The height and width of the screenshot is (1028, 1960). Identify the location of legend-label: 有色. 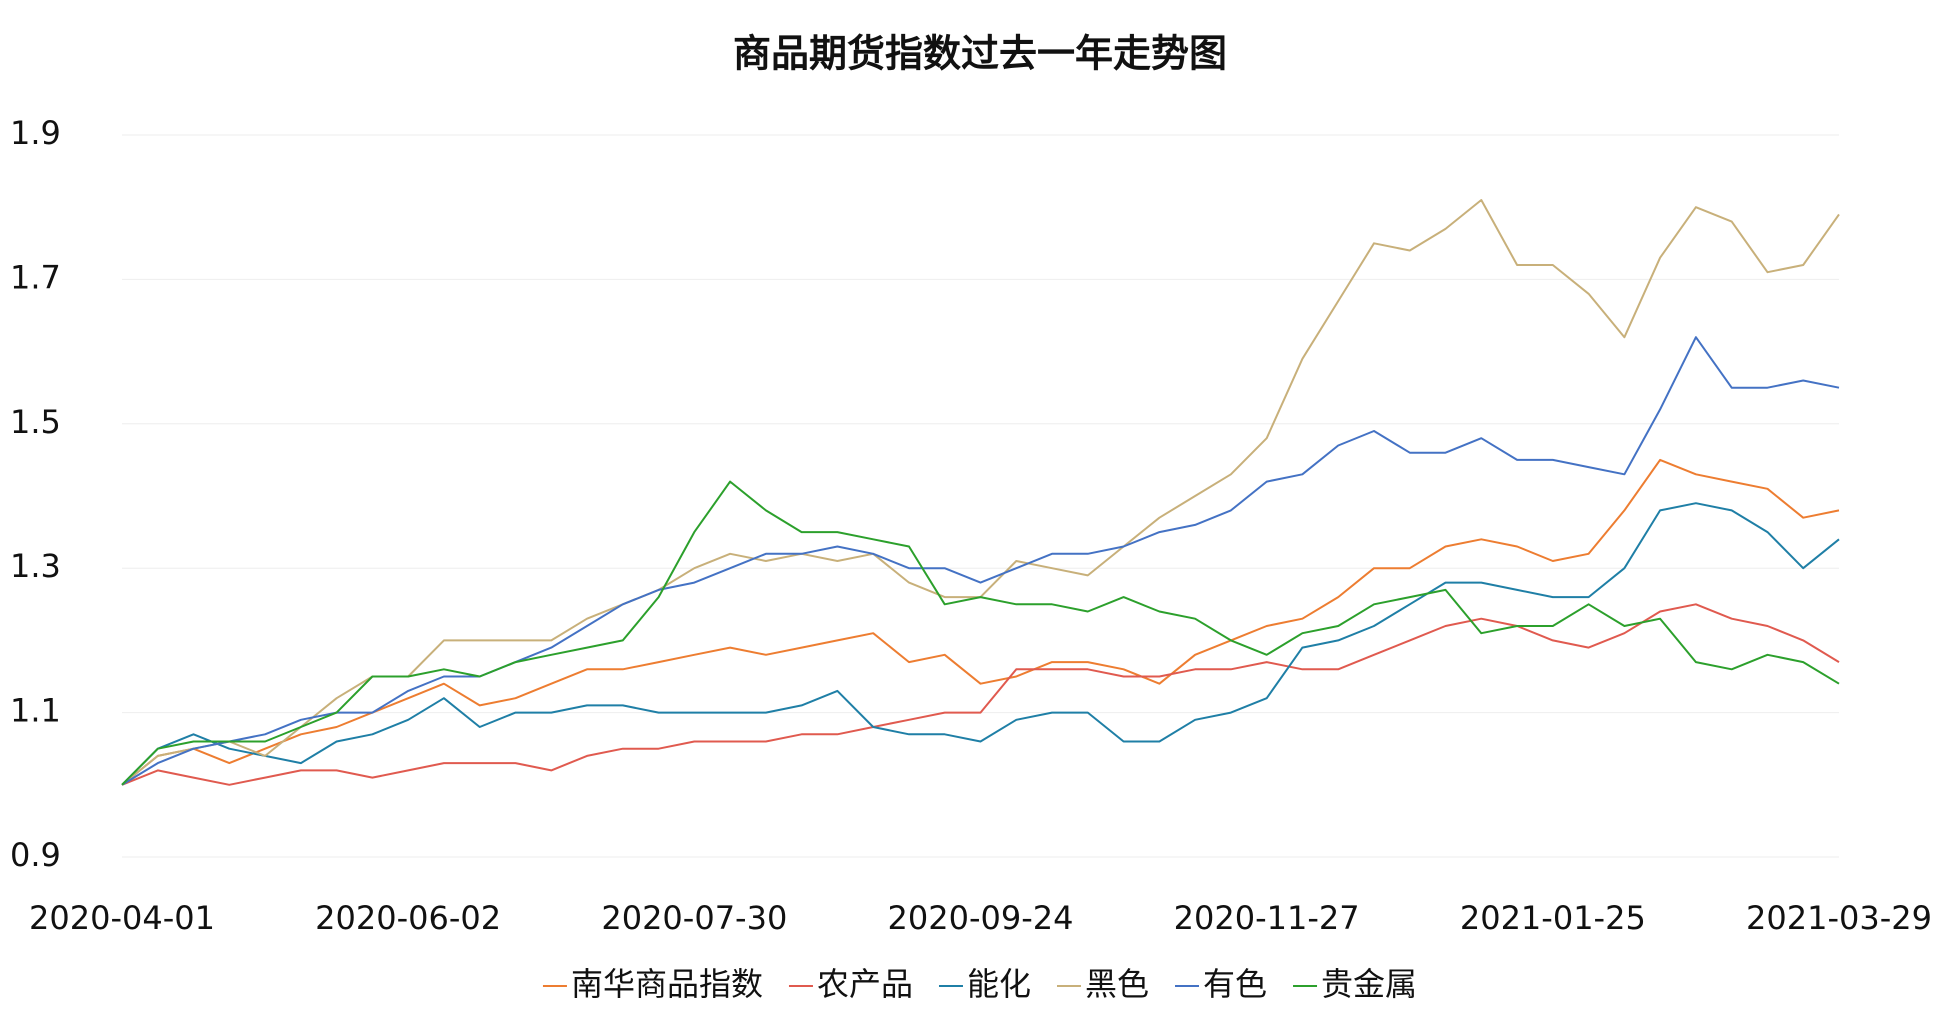
(1235, 984).